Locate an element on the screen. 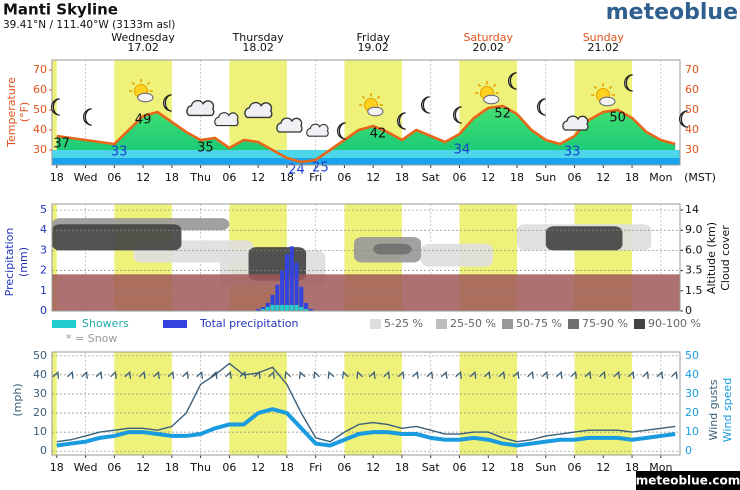 The image size is (740, 490). legend-label: Wind gusts is located at coordinates (713, 409).